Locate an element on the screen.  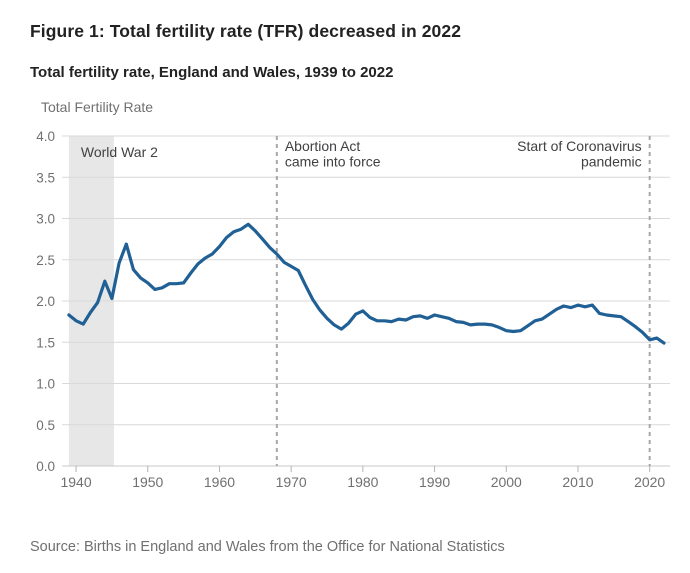
x-tick-label: 1980 is located at coordinates (362, 482).